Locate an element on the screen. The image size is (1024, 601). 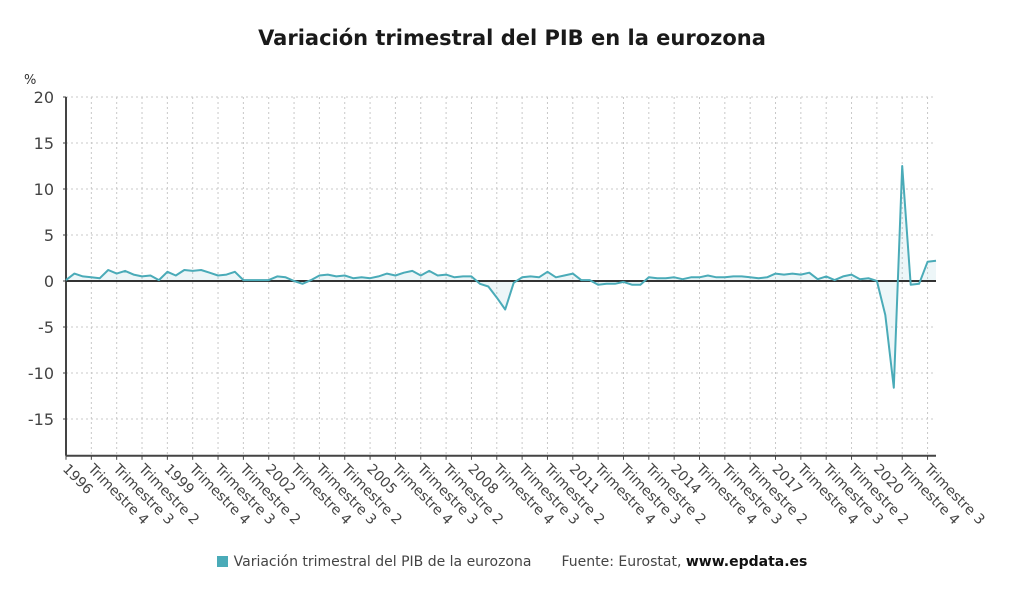
y-tick-label: 5 is located at coordinates (49, 235).